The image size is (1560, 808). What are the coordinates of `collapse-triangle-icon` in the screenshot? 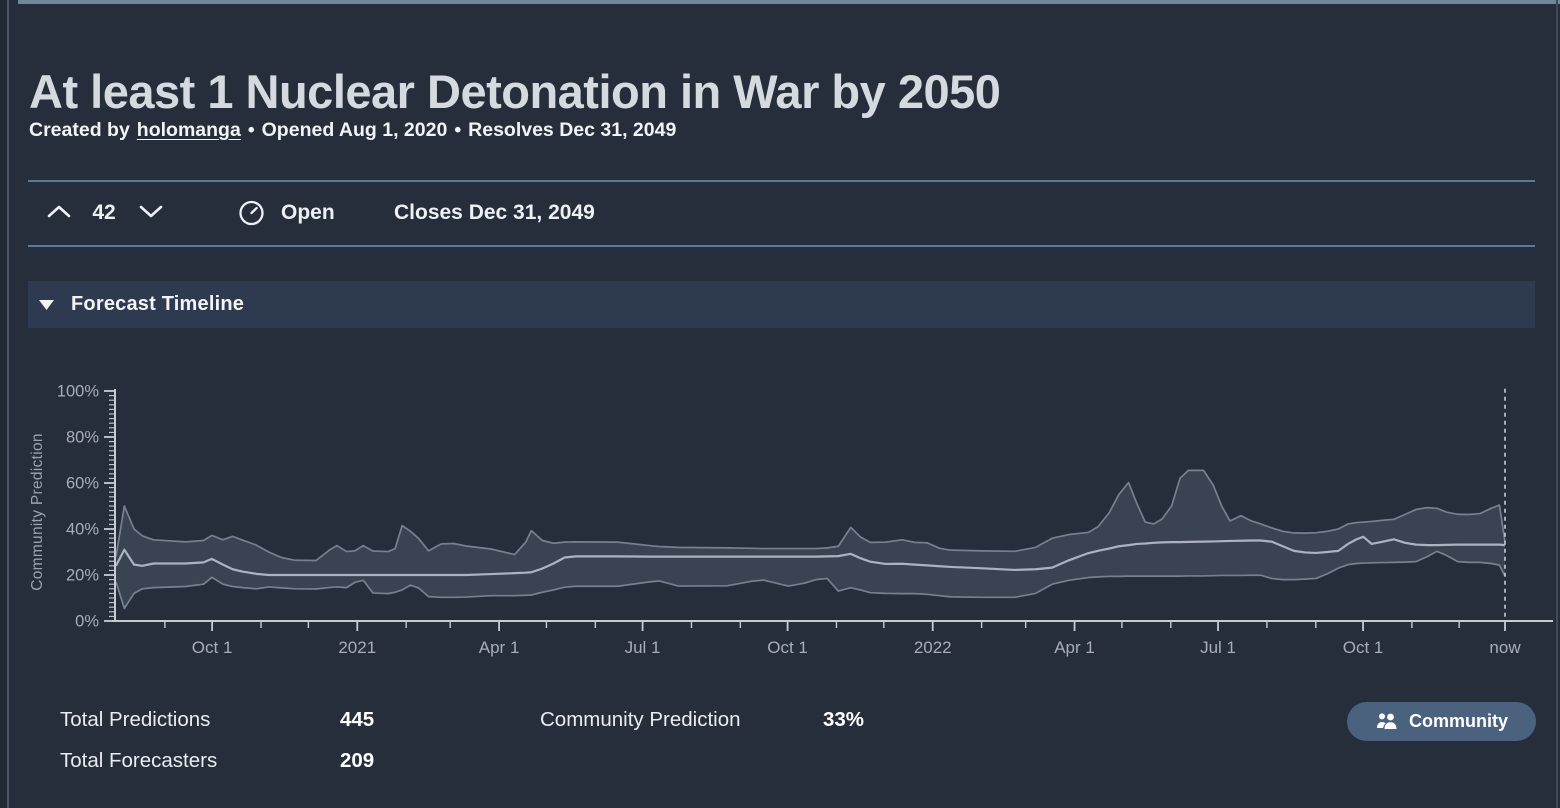 It's located at (46, 304).